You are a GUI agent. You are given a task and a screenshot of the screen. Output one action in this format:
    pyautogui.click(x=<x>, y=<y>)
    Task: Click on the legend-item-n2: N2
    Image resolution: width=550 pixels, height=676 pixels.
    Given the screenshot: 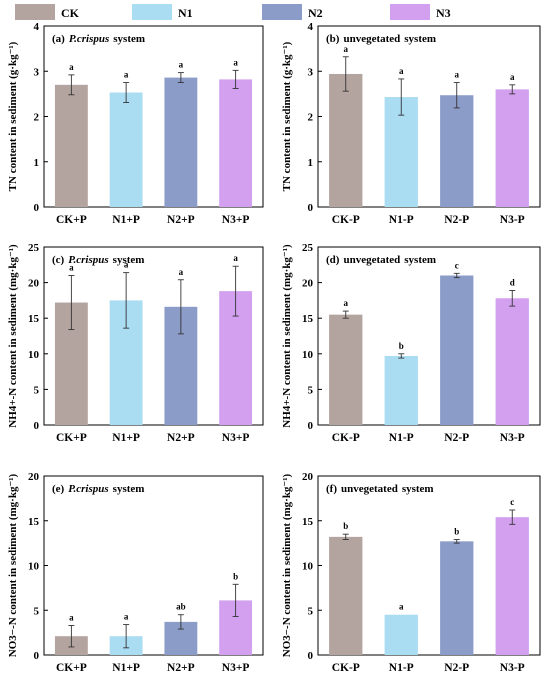 What is the action you would take?
    pyautogui.click(x=292, y=12)
    